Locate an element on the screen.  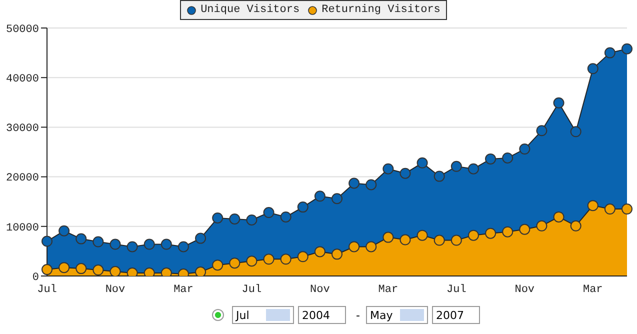
year-field: 2004 is located at coordinates (322, 315).